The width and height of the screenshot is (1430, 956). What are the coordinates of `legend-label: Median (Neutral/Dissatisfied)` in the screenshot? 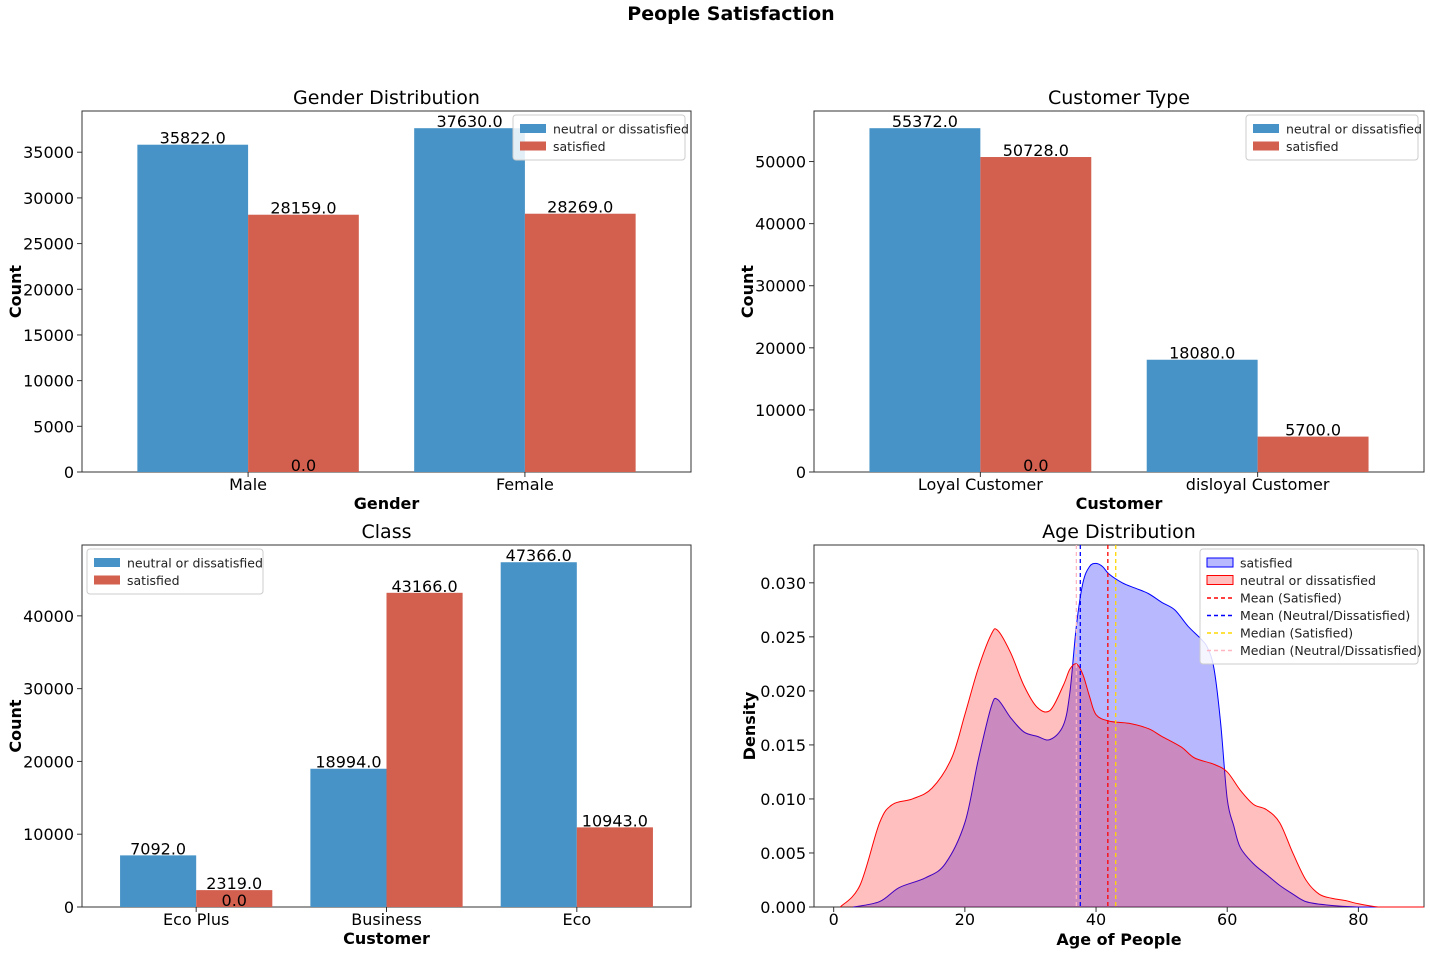 It's located at (1331, 650).